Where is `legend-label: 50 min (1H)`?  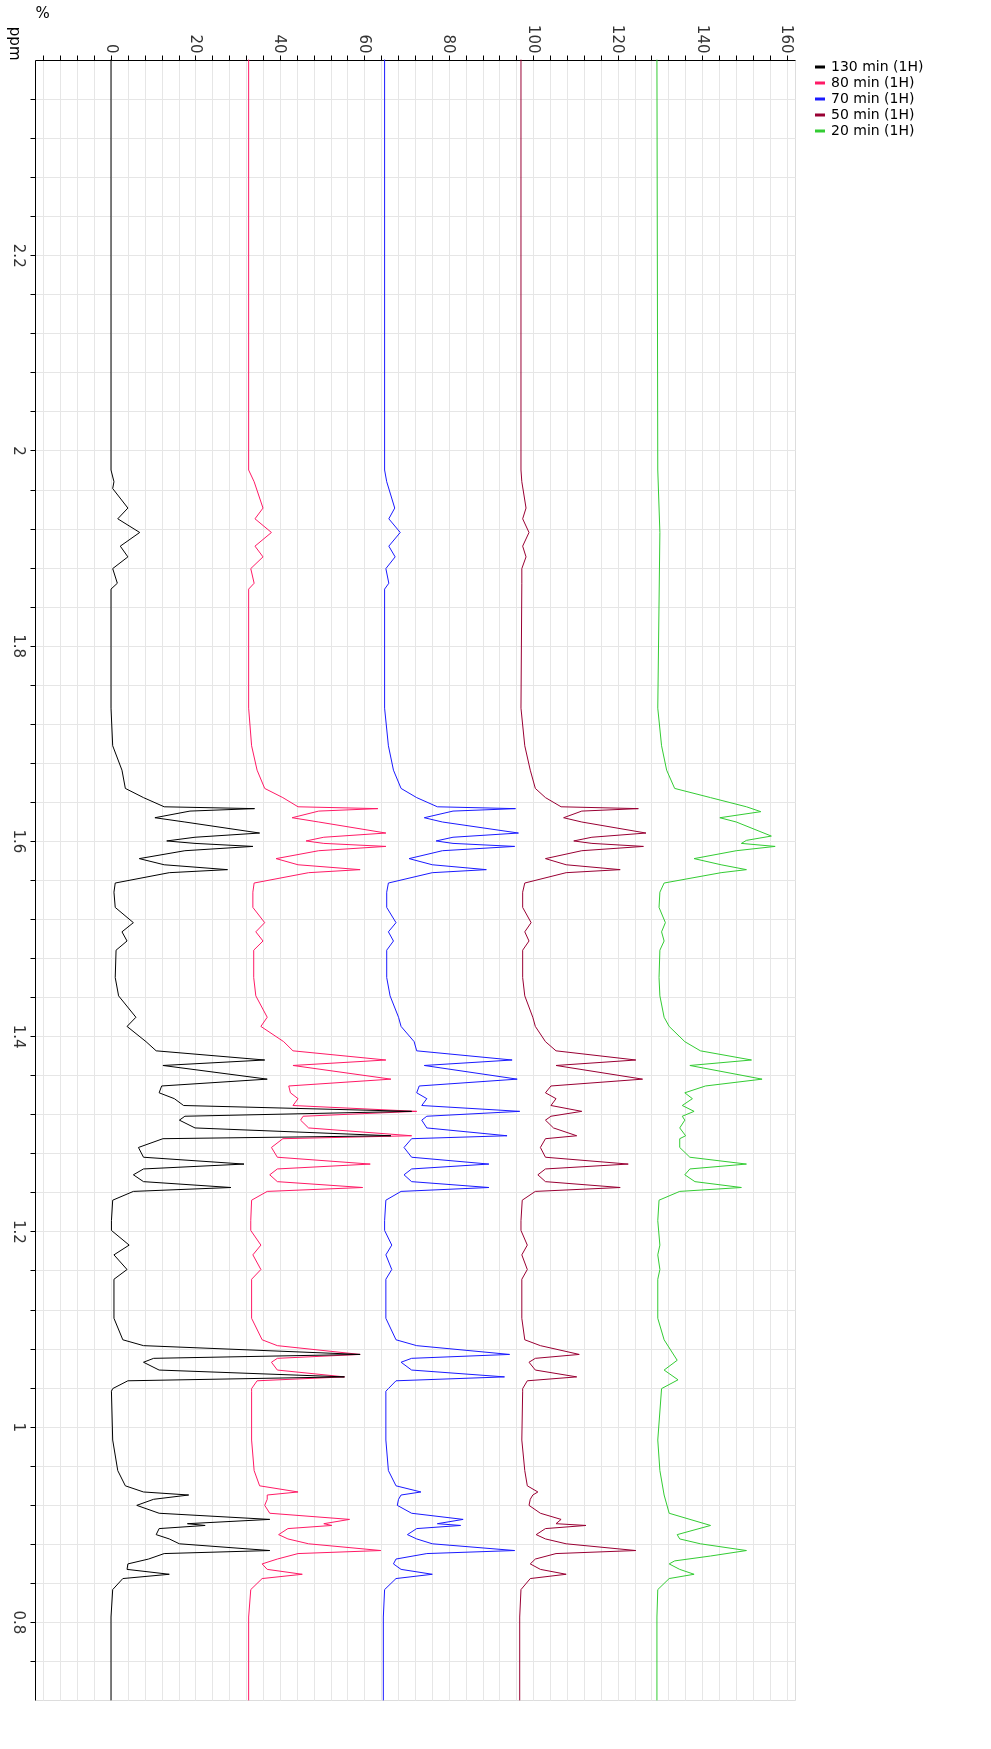 legend-label: 50 min (1H) is located at coordinates (873, 114).